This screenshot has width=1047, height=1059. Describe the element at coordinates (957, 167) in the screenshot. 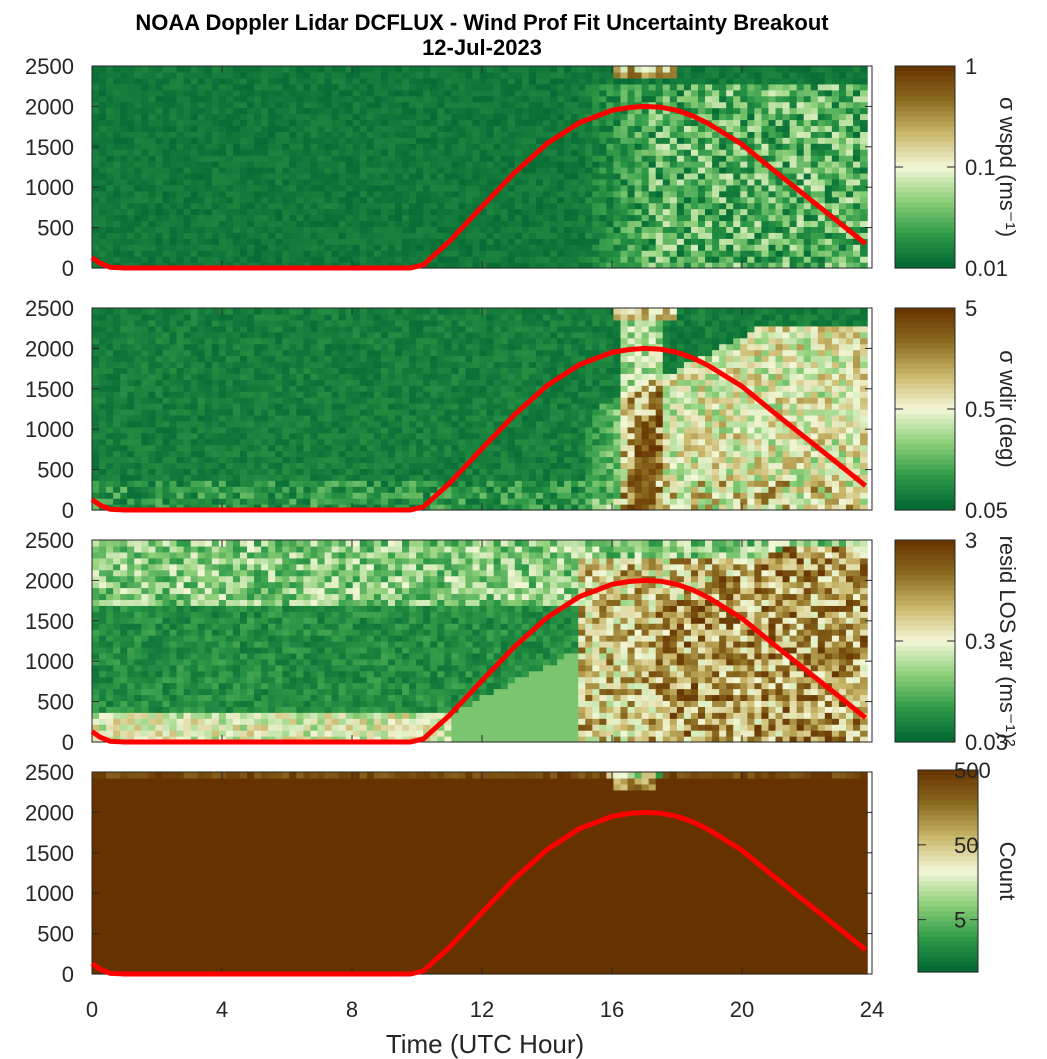

I see `colorbar-wspd: 10.10.01σ wspd (ms⁻¹)` at that location.